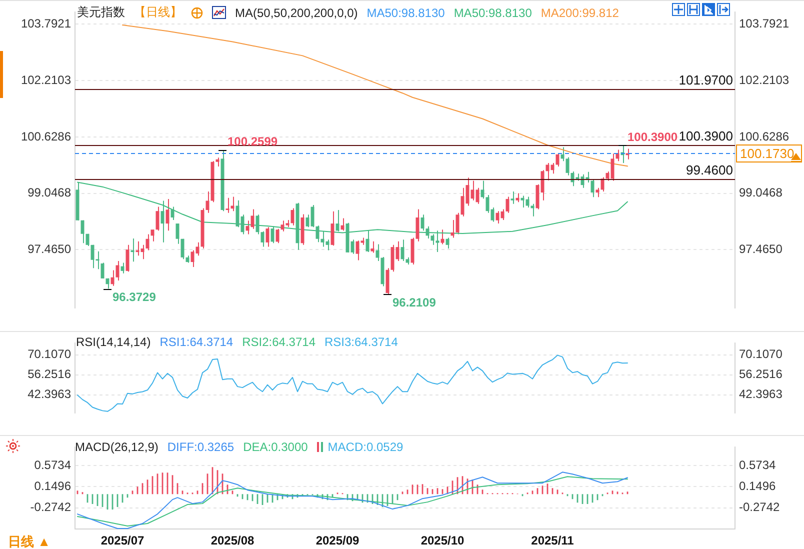 This screenshot has width=804, height=549. I want to click on legend-label: MACD:0.0529, so click(366, 447).